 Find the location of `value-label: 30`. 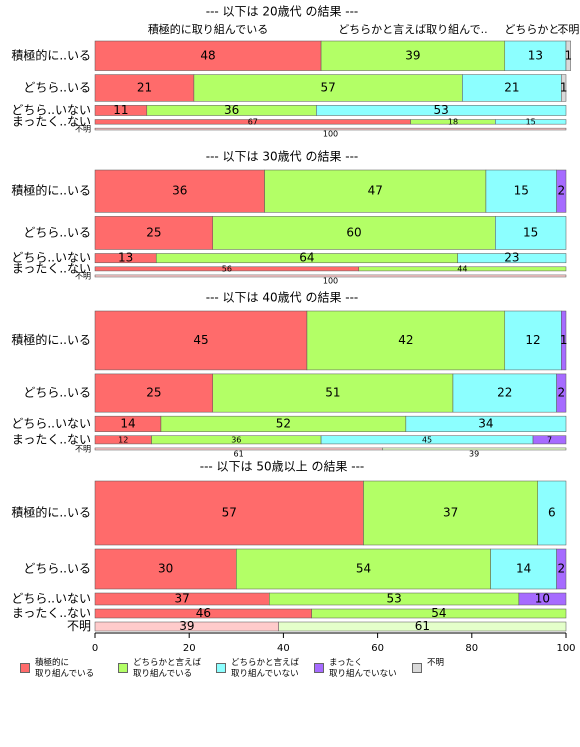

value-label: 30 is located at coordinates (165, 569).